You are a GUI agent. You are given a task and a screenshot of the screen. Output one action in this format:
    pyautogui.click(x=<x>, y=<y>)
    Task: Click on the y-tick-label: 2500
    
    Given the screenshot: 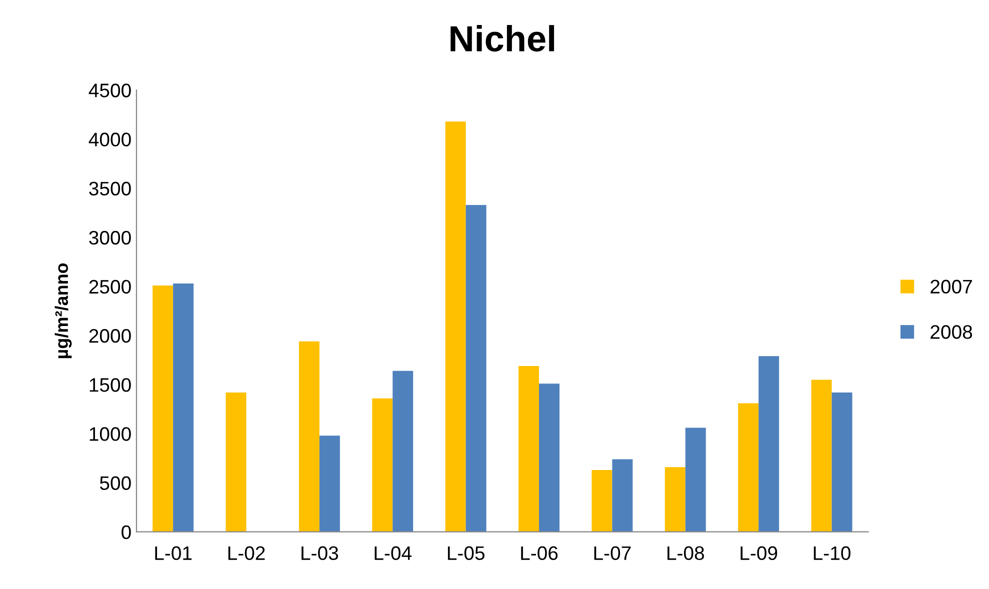 What is the action you would take?
    pyautogui.click(x=110, y=287)
    